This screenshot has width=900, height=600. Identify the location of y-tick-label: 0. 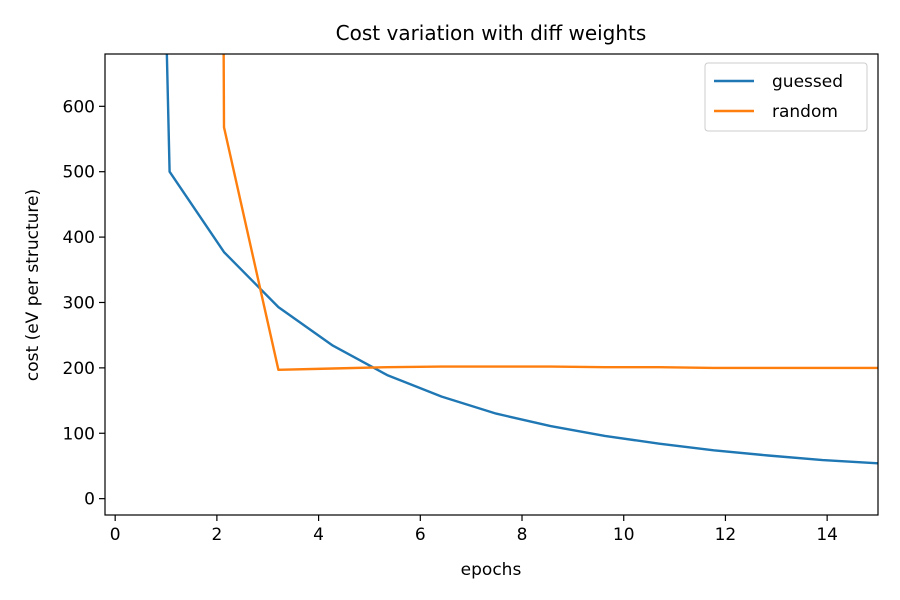
(89, 500).